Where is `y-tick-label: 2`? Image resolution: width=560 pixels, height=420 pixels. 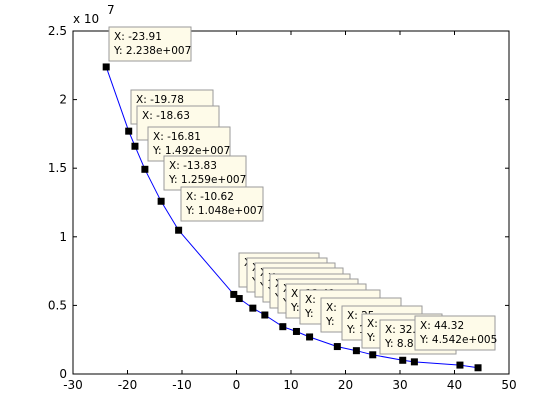
y-tick-label: 2 is located at coordinates (63, 100).